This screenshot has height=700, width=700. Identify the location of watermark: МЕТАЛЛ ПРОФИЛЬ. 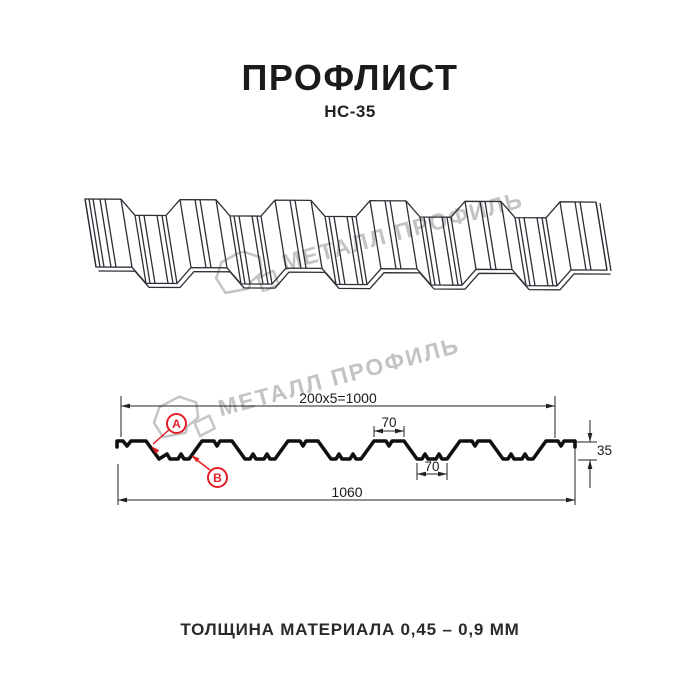
(304, 385).